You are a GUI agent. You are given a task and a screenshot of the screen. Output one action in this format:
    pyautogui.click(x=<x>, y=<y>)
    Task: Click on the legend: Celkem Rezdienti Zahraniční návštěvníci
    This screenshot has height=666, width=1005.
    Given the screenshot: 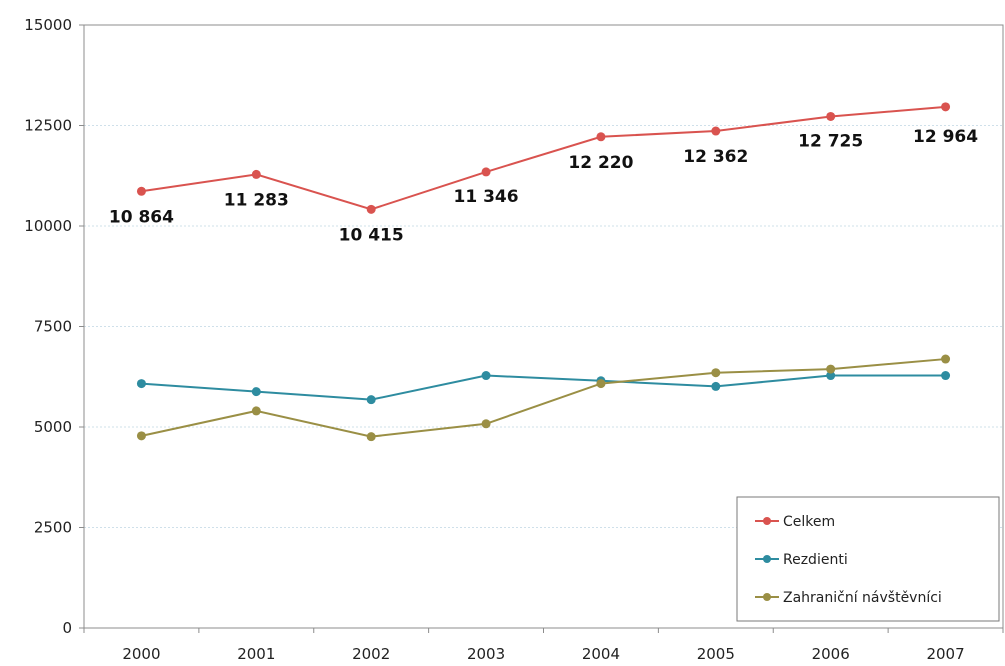 What is the action you would take?
    pyautogui.click(x=868, y=559)
    